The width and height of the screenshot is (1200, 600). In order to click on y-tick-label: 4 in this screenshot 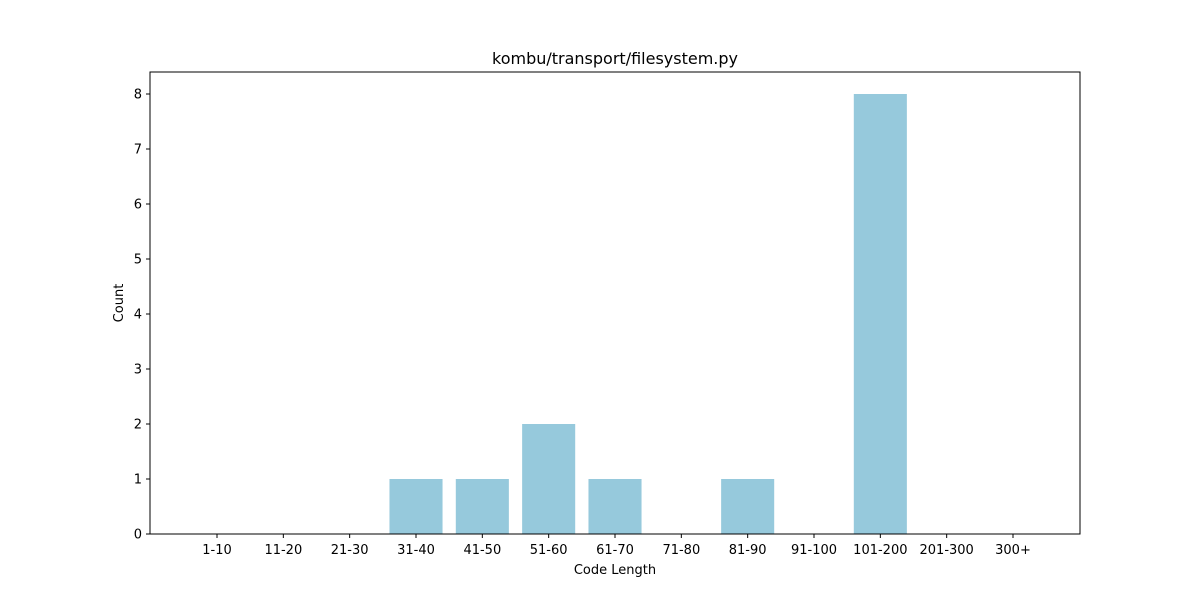, I will do `click(138, 315)`.